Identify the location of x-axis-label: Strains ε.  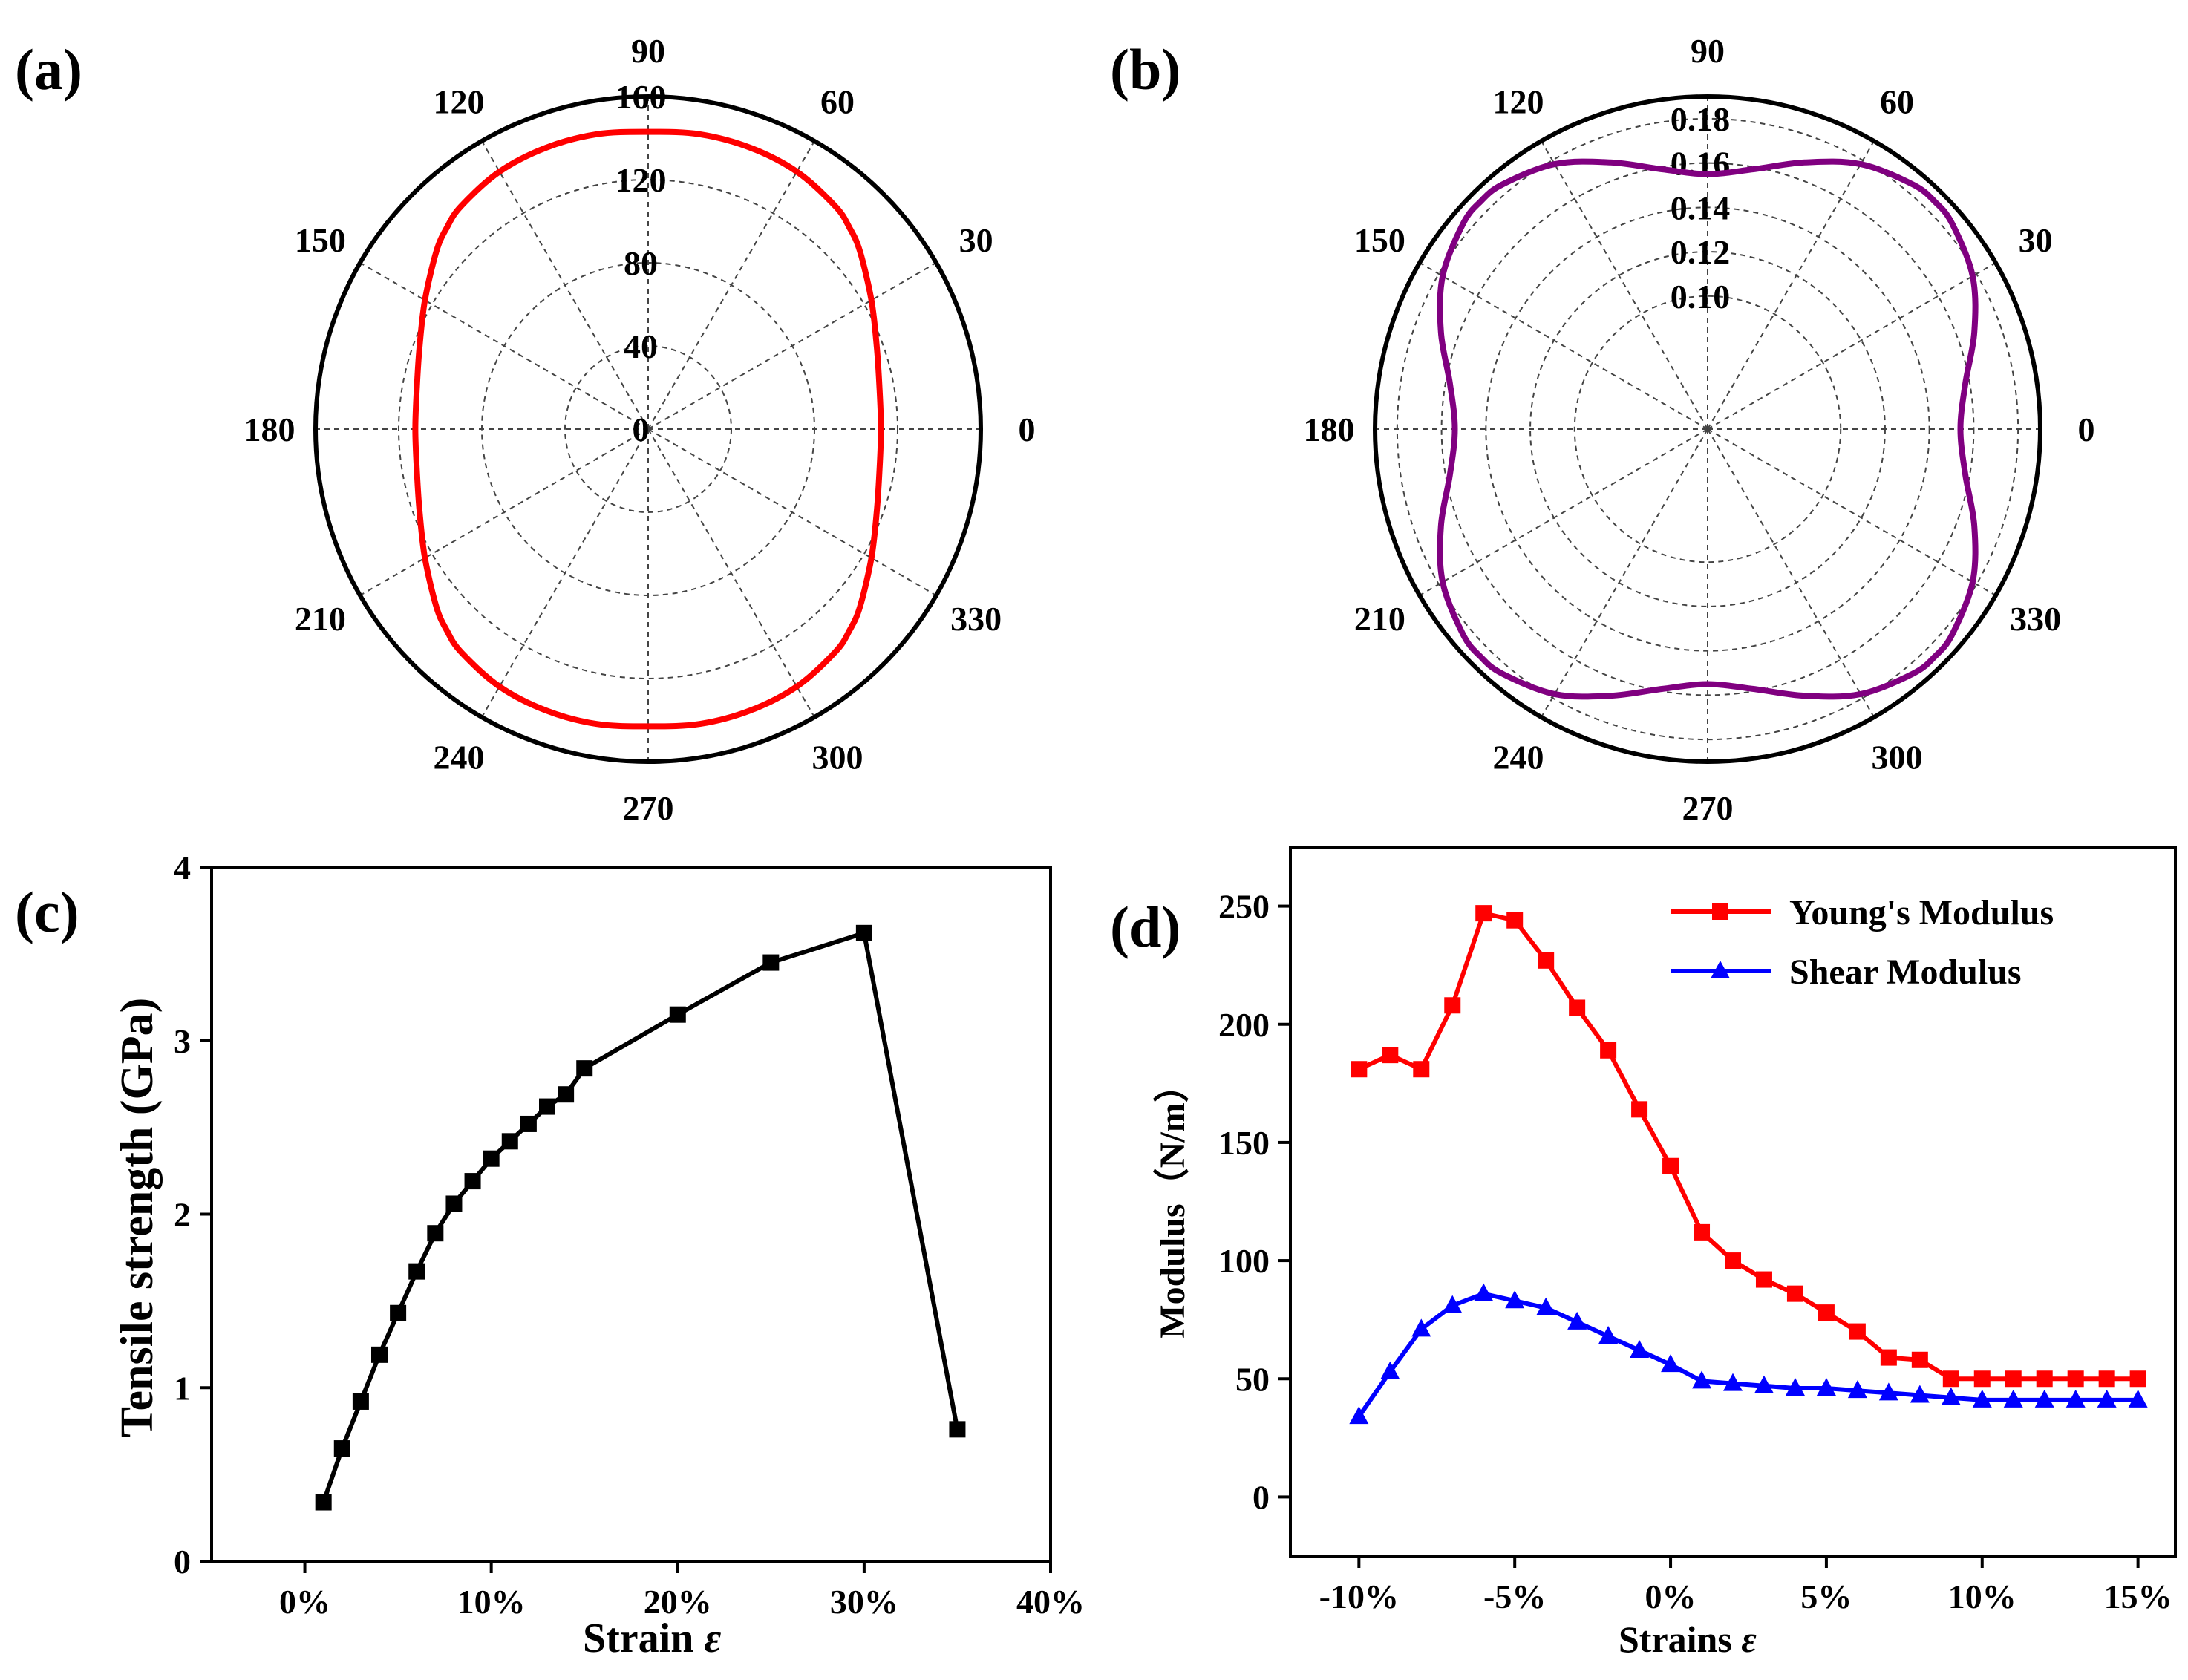
(1688, 1639).